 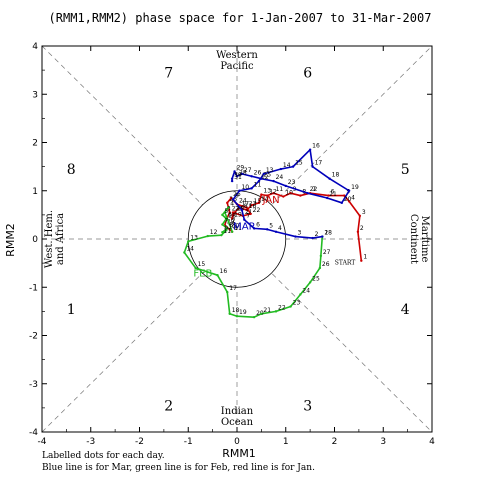 What do you see at coordinates (239, 453) in the screenshot?
I see `x-axis-label: RMM1` at bounding box center [239, 453].